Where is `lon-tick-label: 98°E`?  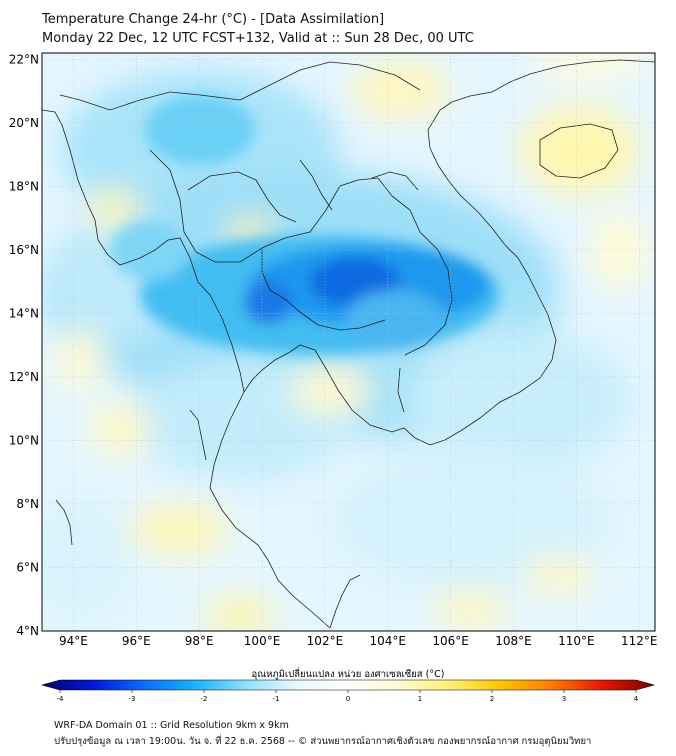
lon-tick-label: 98°E is located at coordinates (199, 641).